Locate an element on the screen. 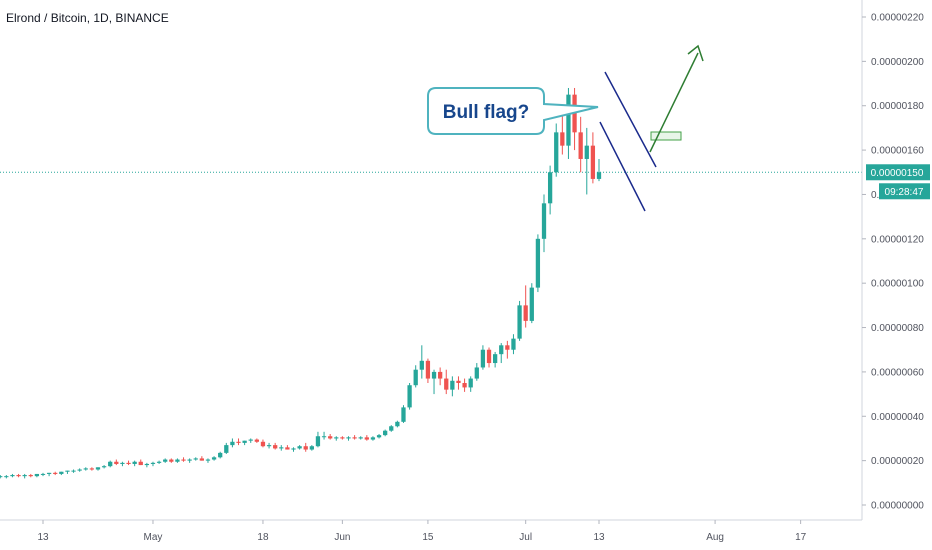 This screenshot has width=932, height=550. chart-title: Elrond / Bitcoin, 1D, BINANCE is located at coordinates (87, 18).